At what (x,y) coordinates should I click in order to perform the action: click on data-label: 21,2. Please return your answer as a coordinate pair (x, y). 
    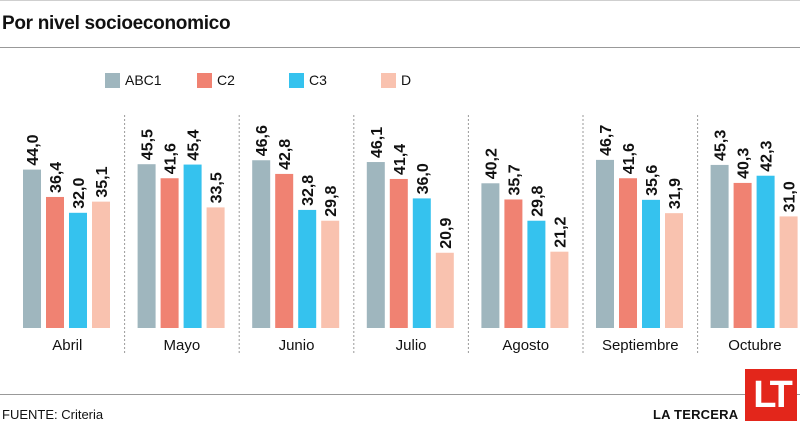
    Looking at the image, I should click on (560, 231).